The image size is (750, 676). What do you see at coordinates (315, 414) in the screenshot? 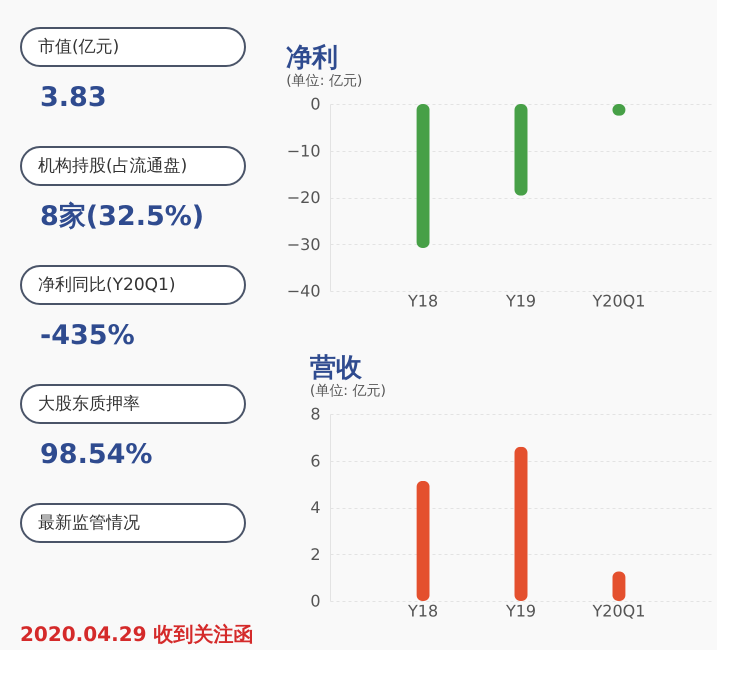
I see `y-tick-label: 8` at bounding box center [315, 414].